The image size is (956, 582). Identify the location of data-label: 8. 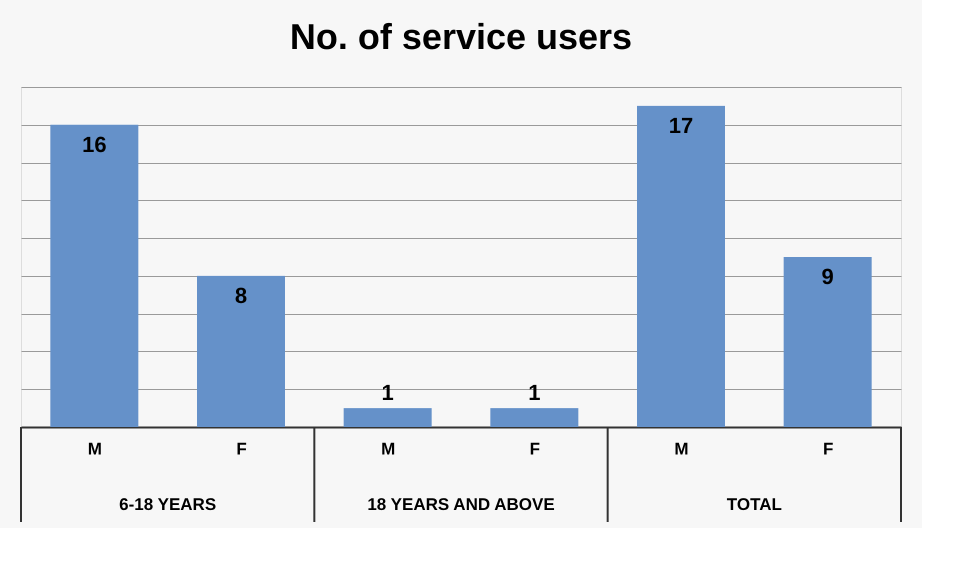
(241, 295).